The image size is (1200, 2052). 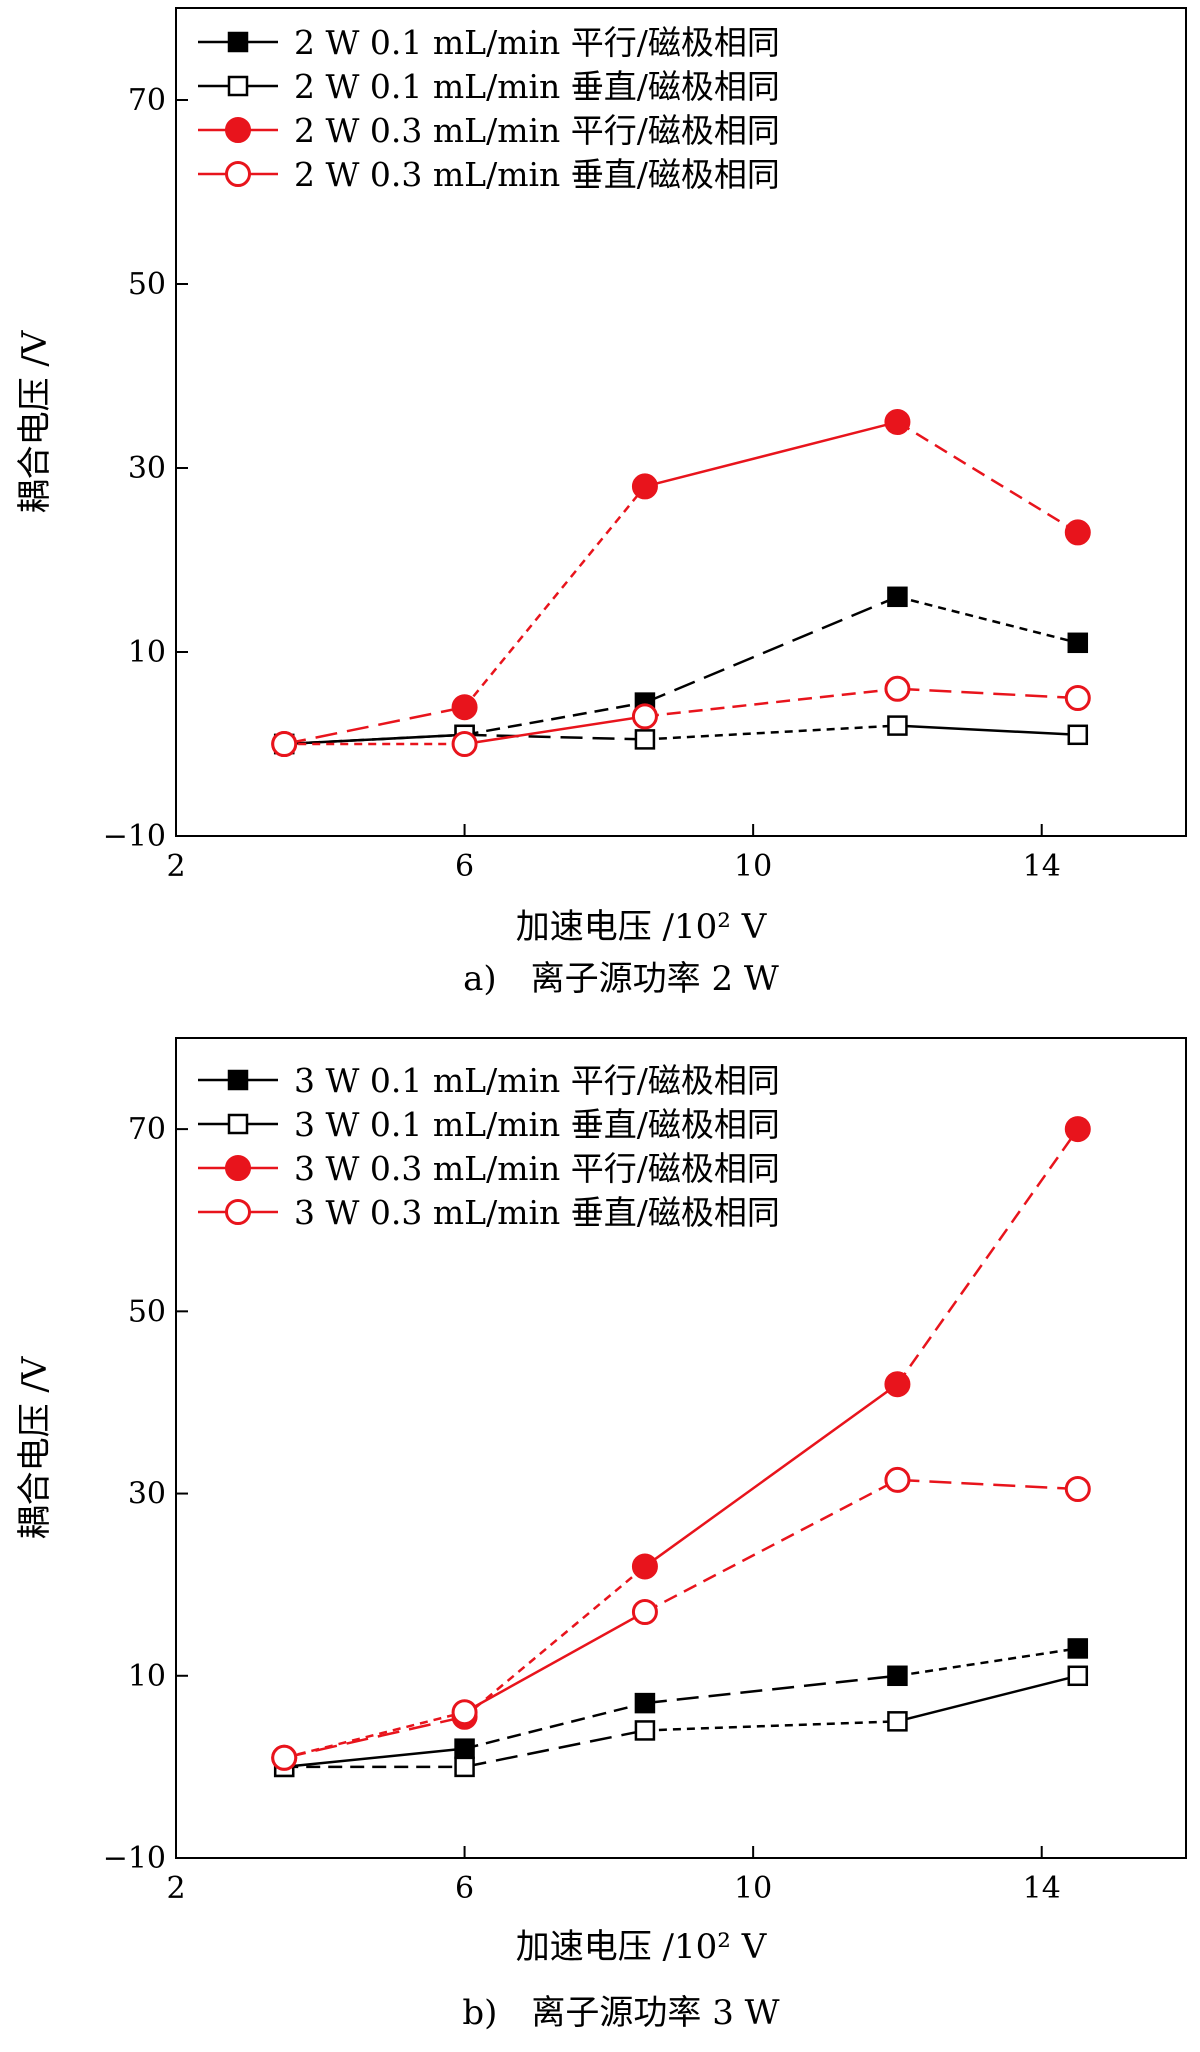 I want to click on y-tick-label: 10, so click(x=147, y=1676).